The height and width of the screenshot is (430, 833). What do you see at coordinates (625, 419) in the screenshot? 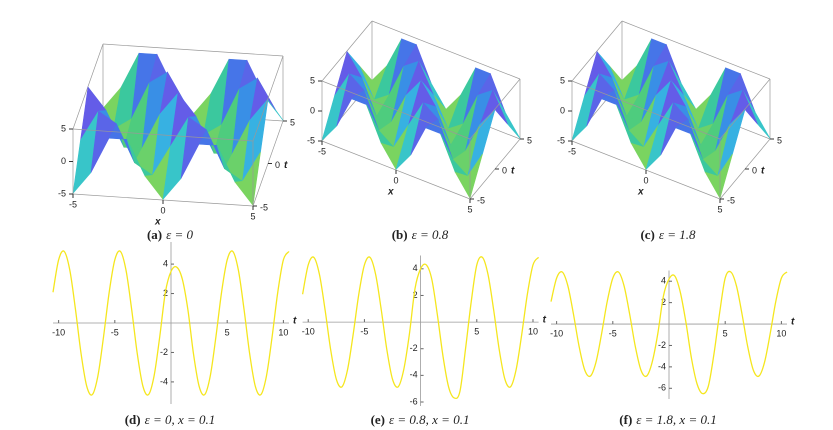
I see `caption-label: (f)` at bounding box center [625, 419].